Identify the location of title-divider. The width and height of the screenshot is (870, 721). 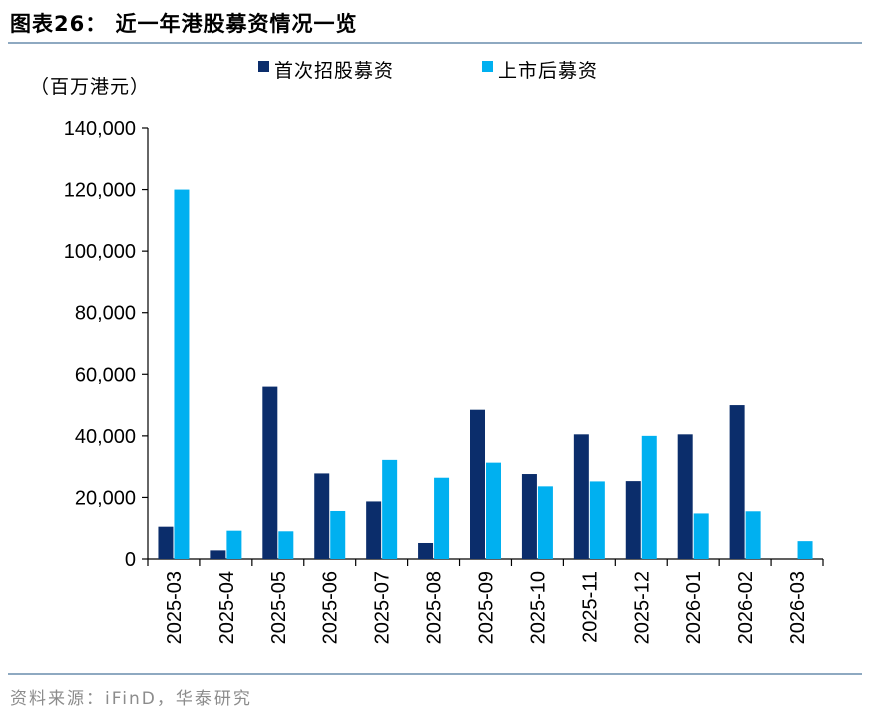
(435, 43).